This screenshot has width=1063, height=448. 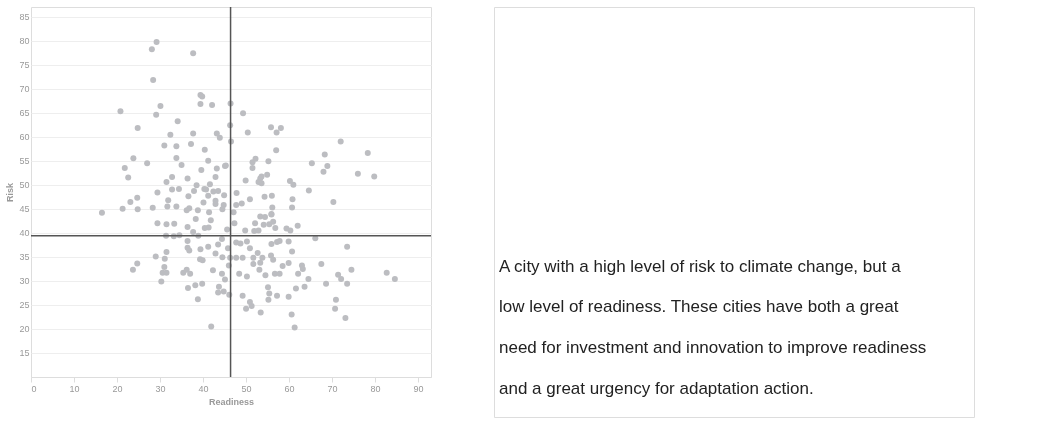 I want to click on y-tick-label: 55, so click(x=24, y=161).